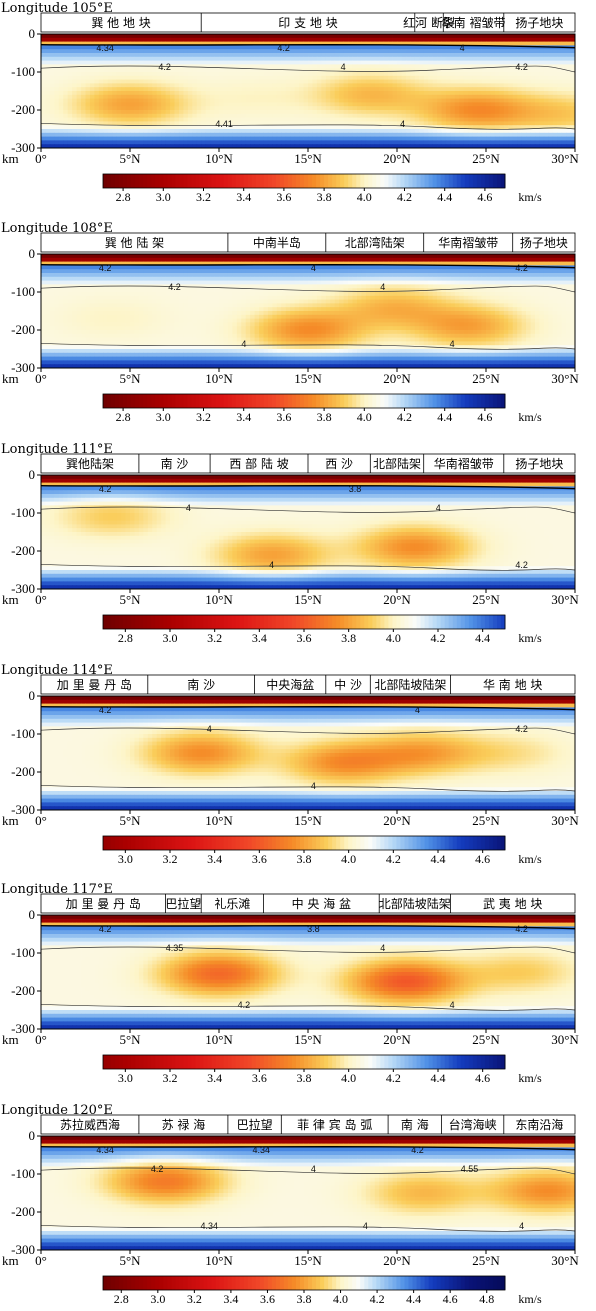 The image size is (596, 1311). I want to click on region-label: 印 支 地 块, so click(307, 23).